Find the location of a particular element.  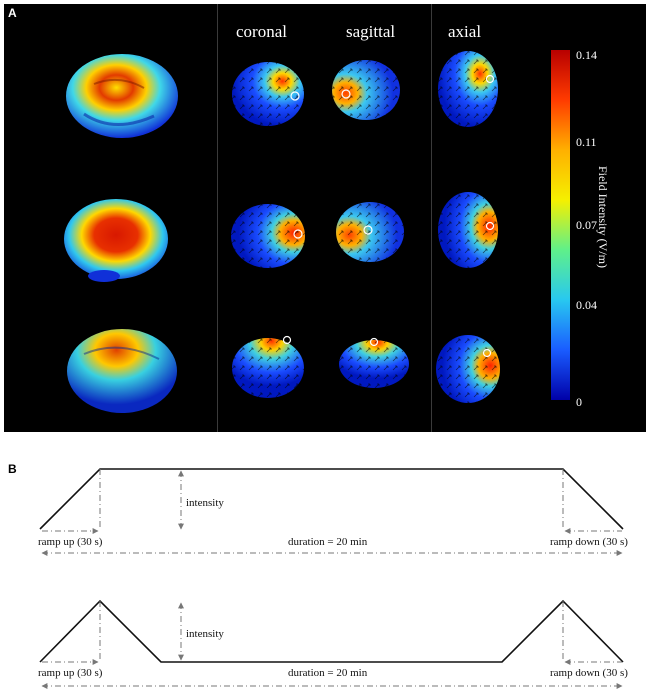

protocol-1-waveform is located at coordinates (331, 499).